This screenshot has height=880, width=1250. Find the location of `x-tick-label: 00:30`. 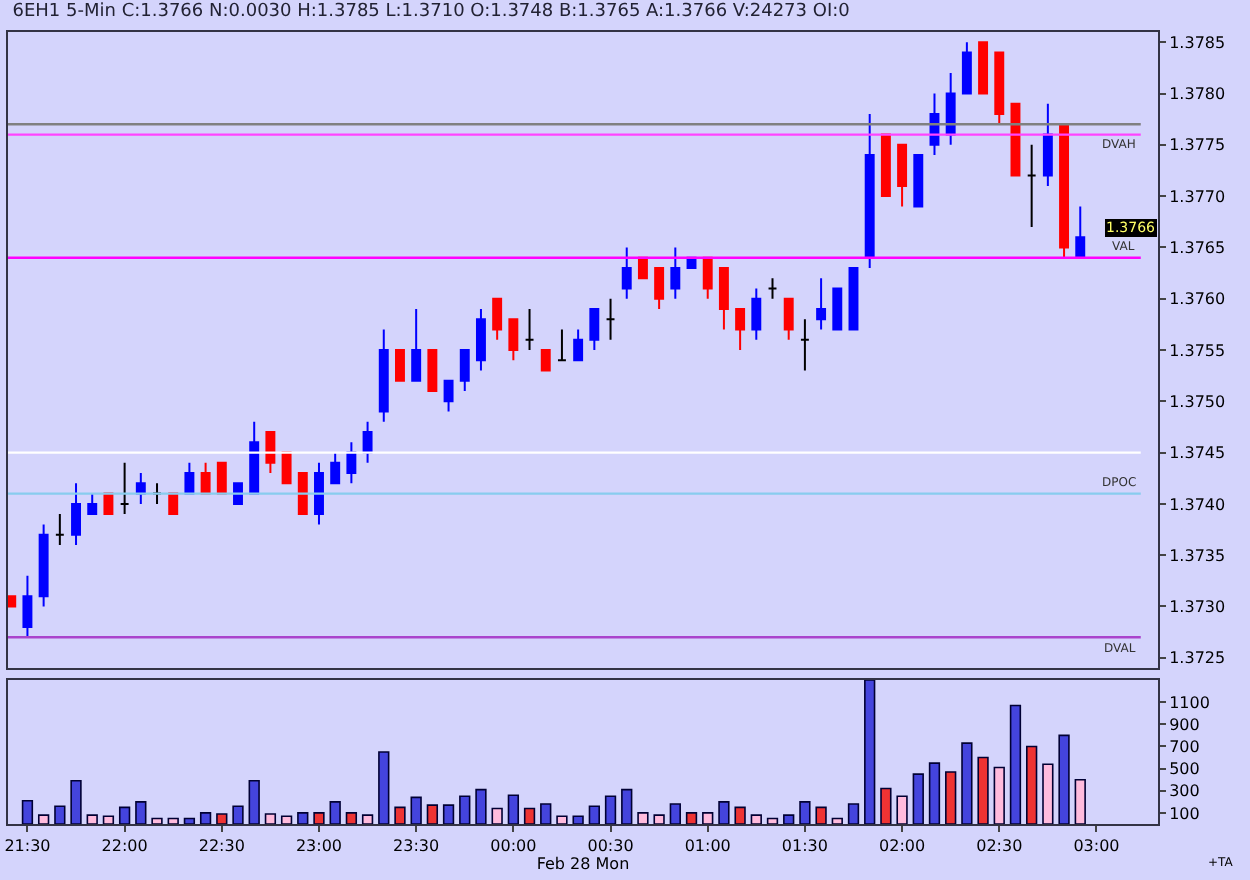

x-tick-label: 00:30 is located at coordinates (610, 846).